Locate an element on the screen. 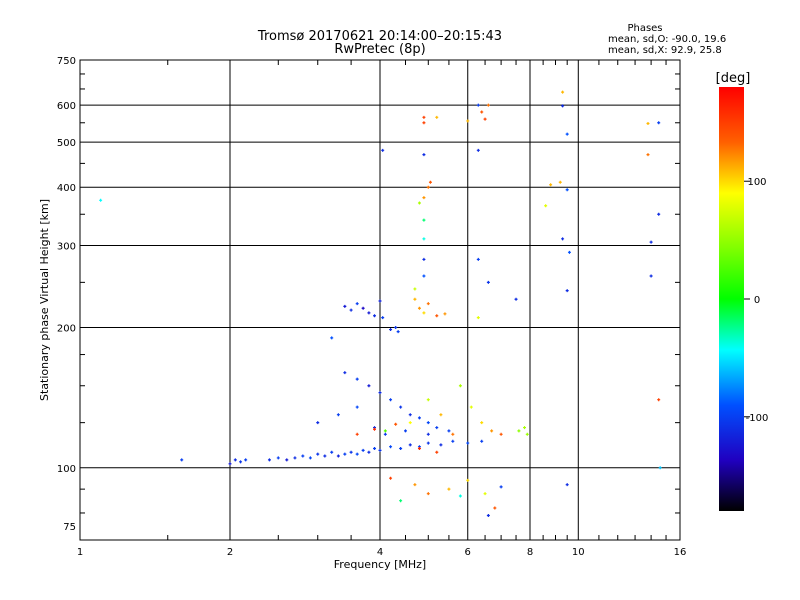  phases-line-o: mean, sd,O: -90.0, 19.6 is located at coordinates (667, 39).